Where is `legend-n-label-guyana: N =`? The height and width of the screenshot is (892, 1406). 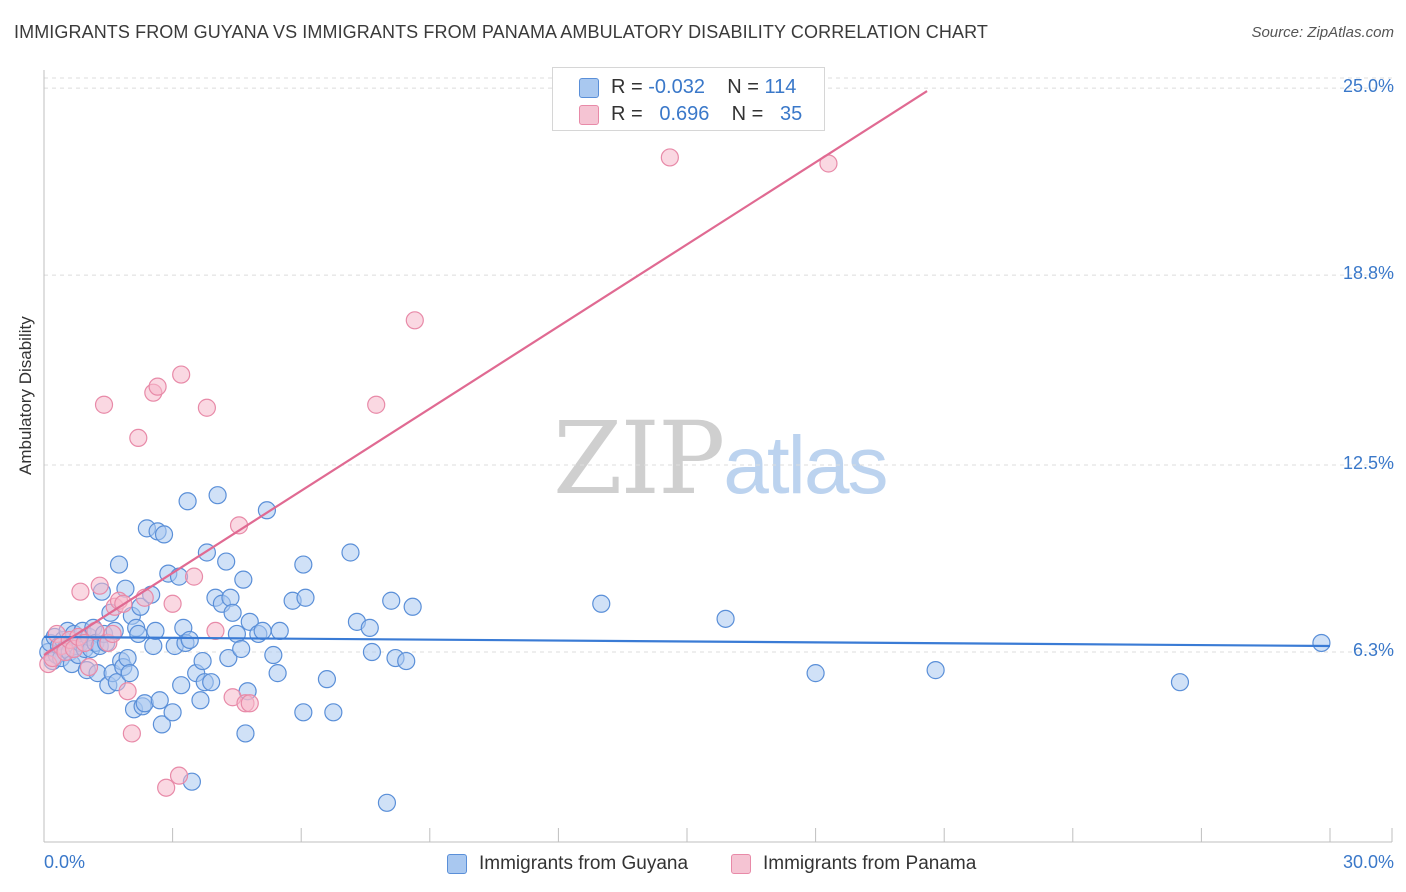 legend-n-label-guyana: N = is located at coordinates (746, 87).